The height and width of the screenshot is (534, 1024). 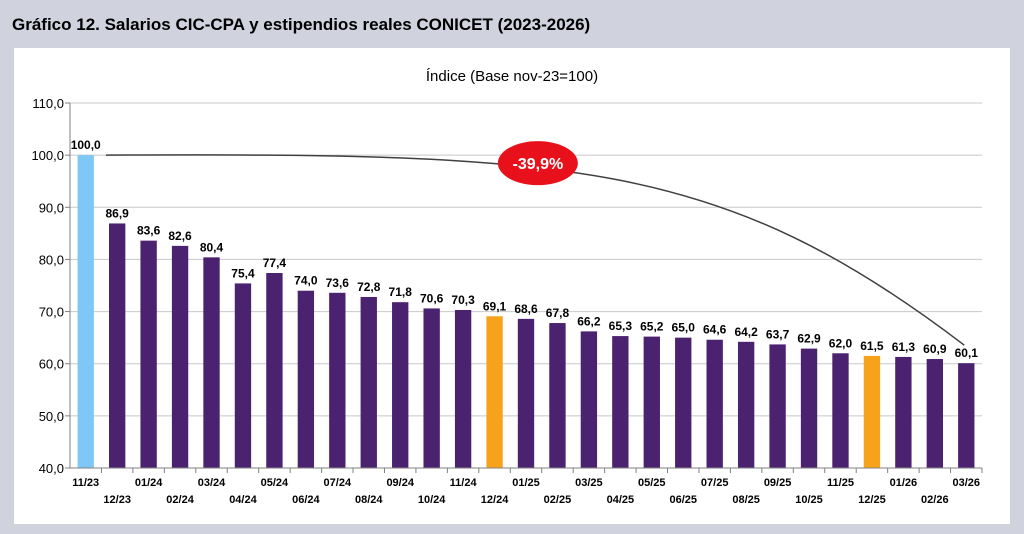 What do you see at coordinates (512, 76) in the screenshot?
I see `chart-title: Índice (Base nov-23=100)` at bounding box center [512, 76].